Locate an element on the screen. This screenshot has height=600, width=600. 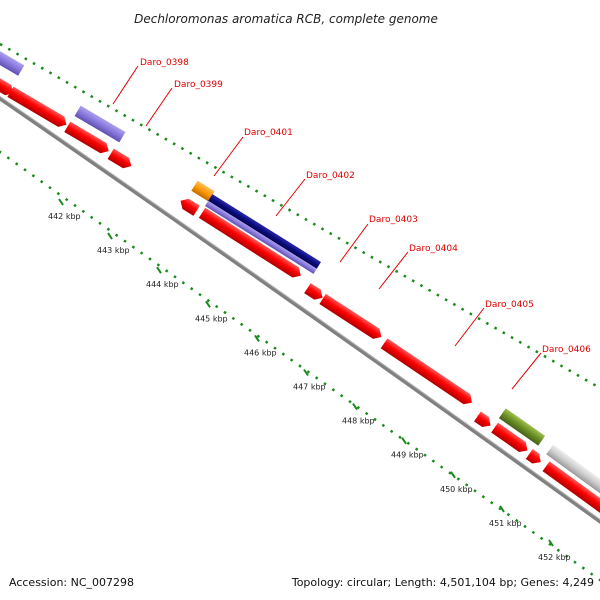
tick-label: 443 kbp is located at coordinates (113, 250).